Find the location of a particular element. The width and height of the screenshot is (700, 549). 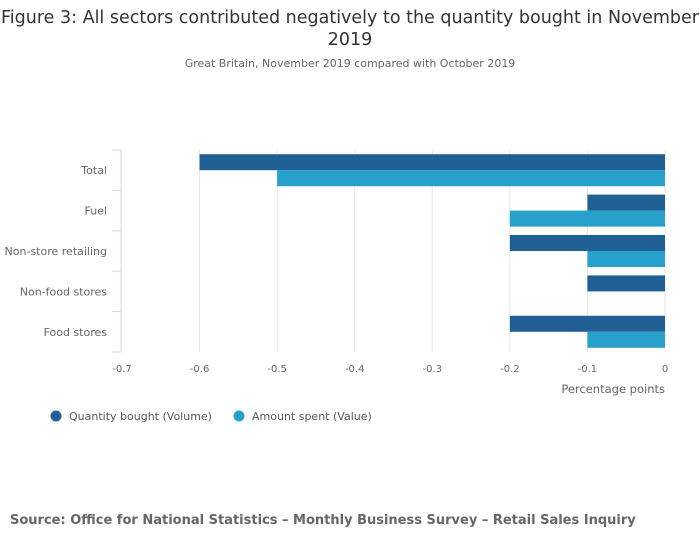

y-tick-label: Fuel is located at coordinates (95, 211).